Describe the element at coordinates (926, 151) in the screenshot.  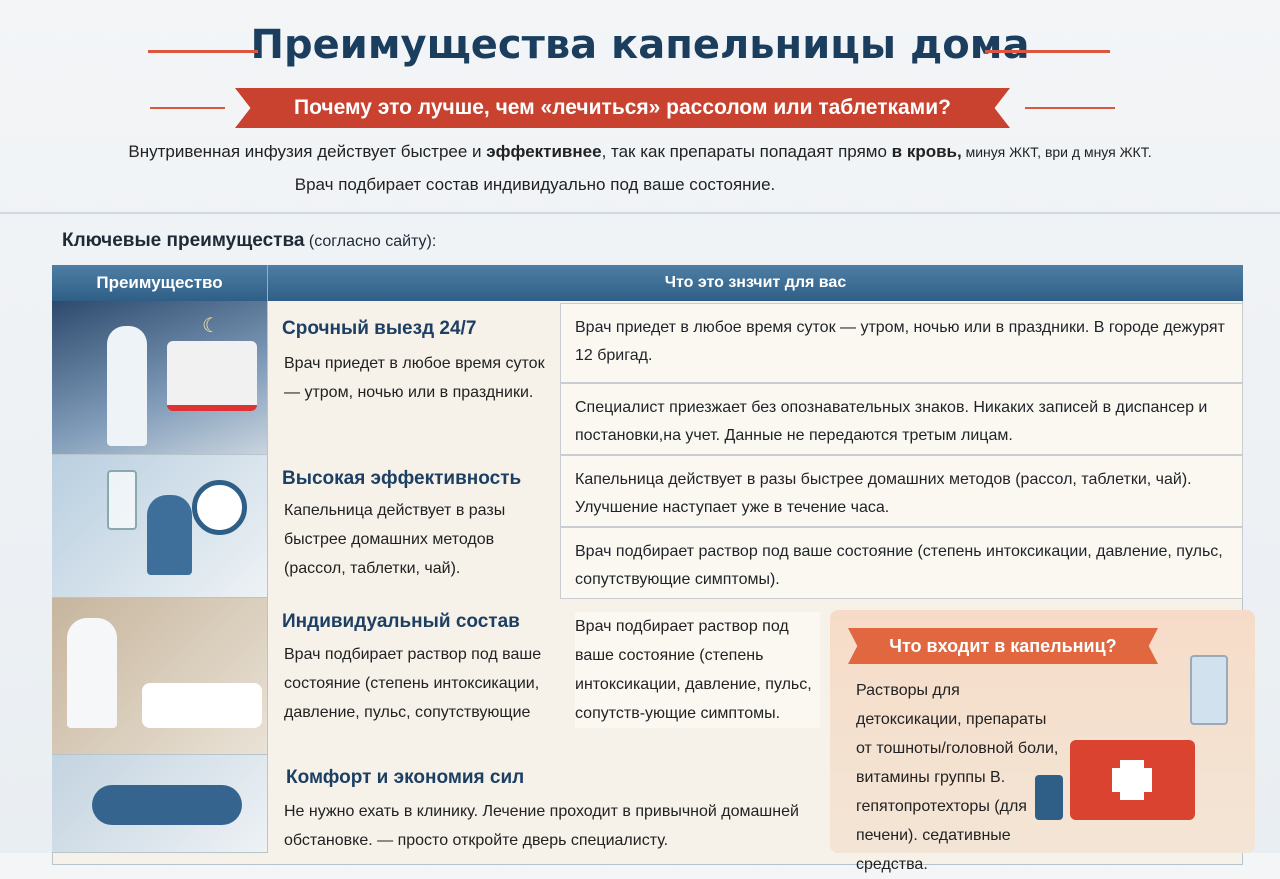
I see `intro-bold: в кровь,` at that location.